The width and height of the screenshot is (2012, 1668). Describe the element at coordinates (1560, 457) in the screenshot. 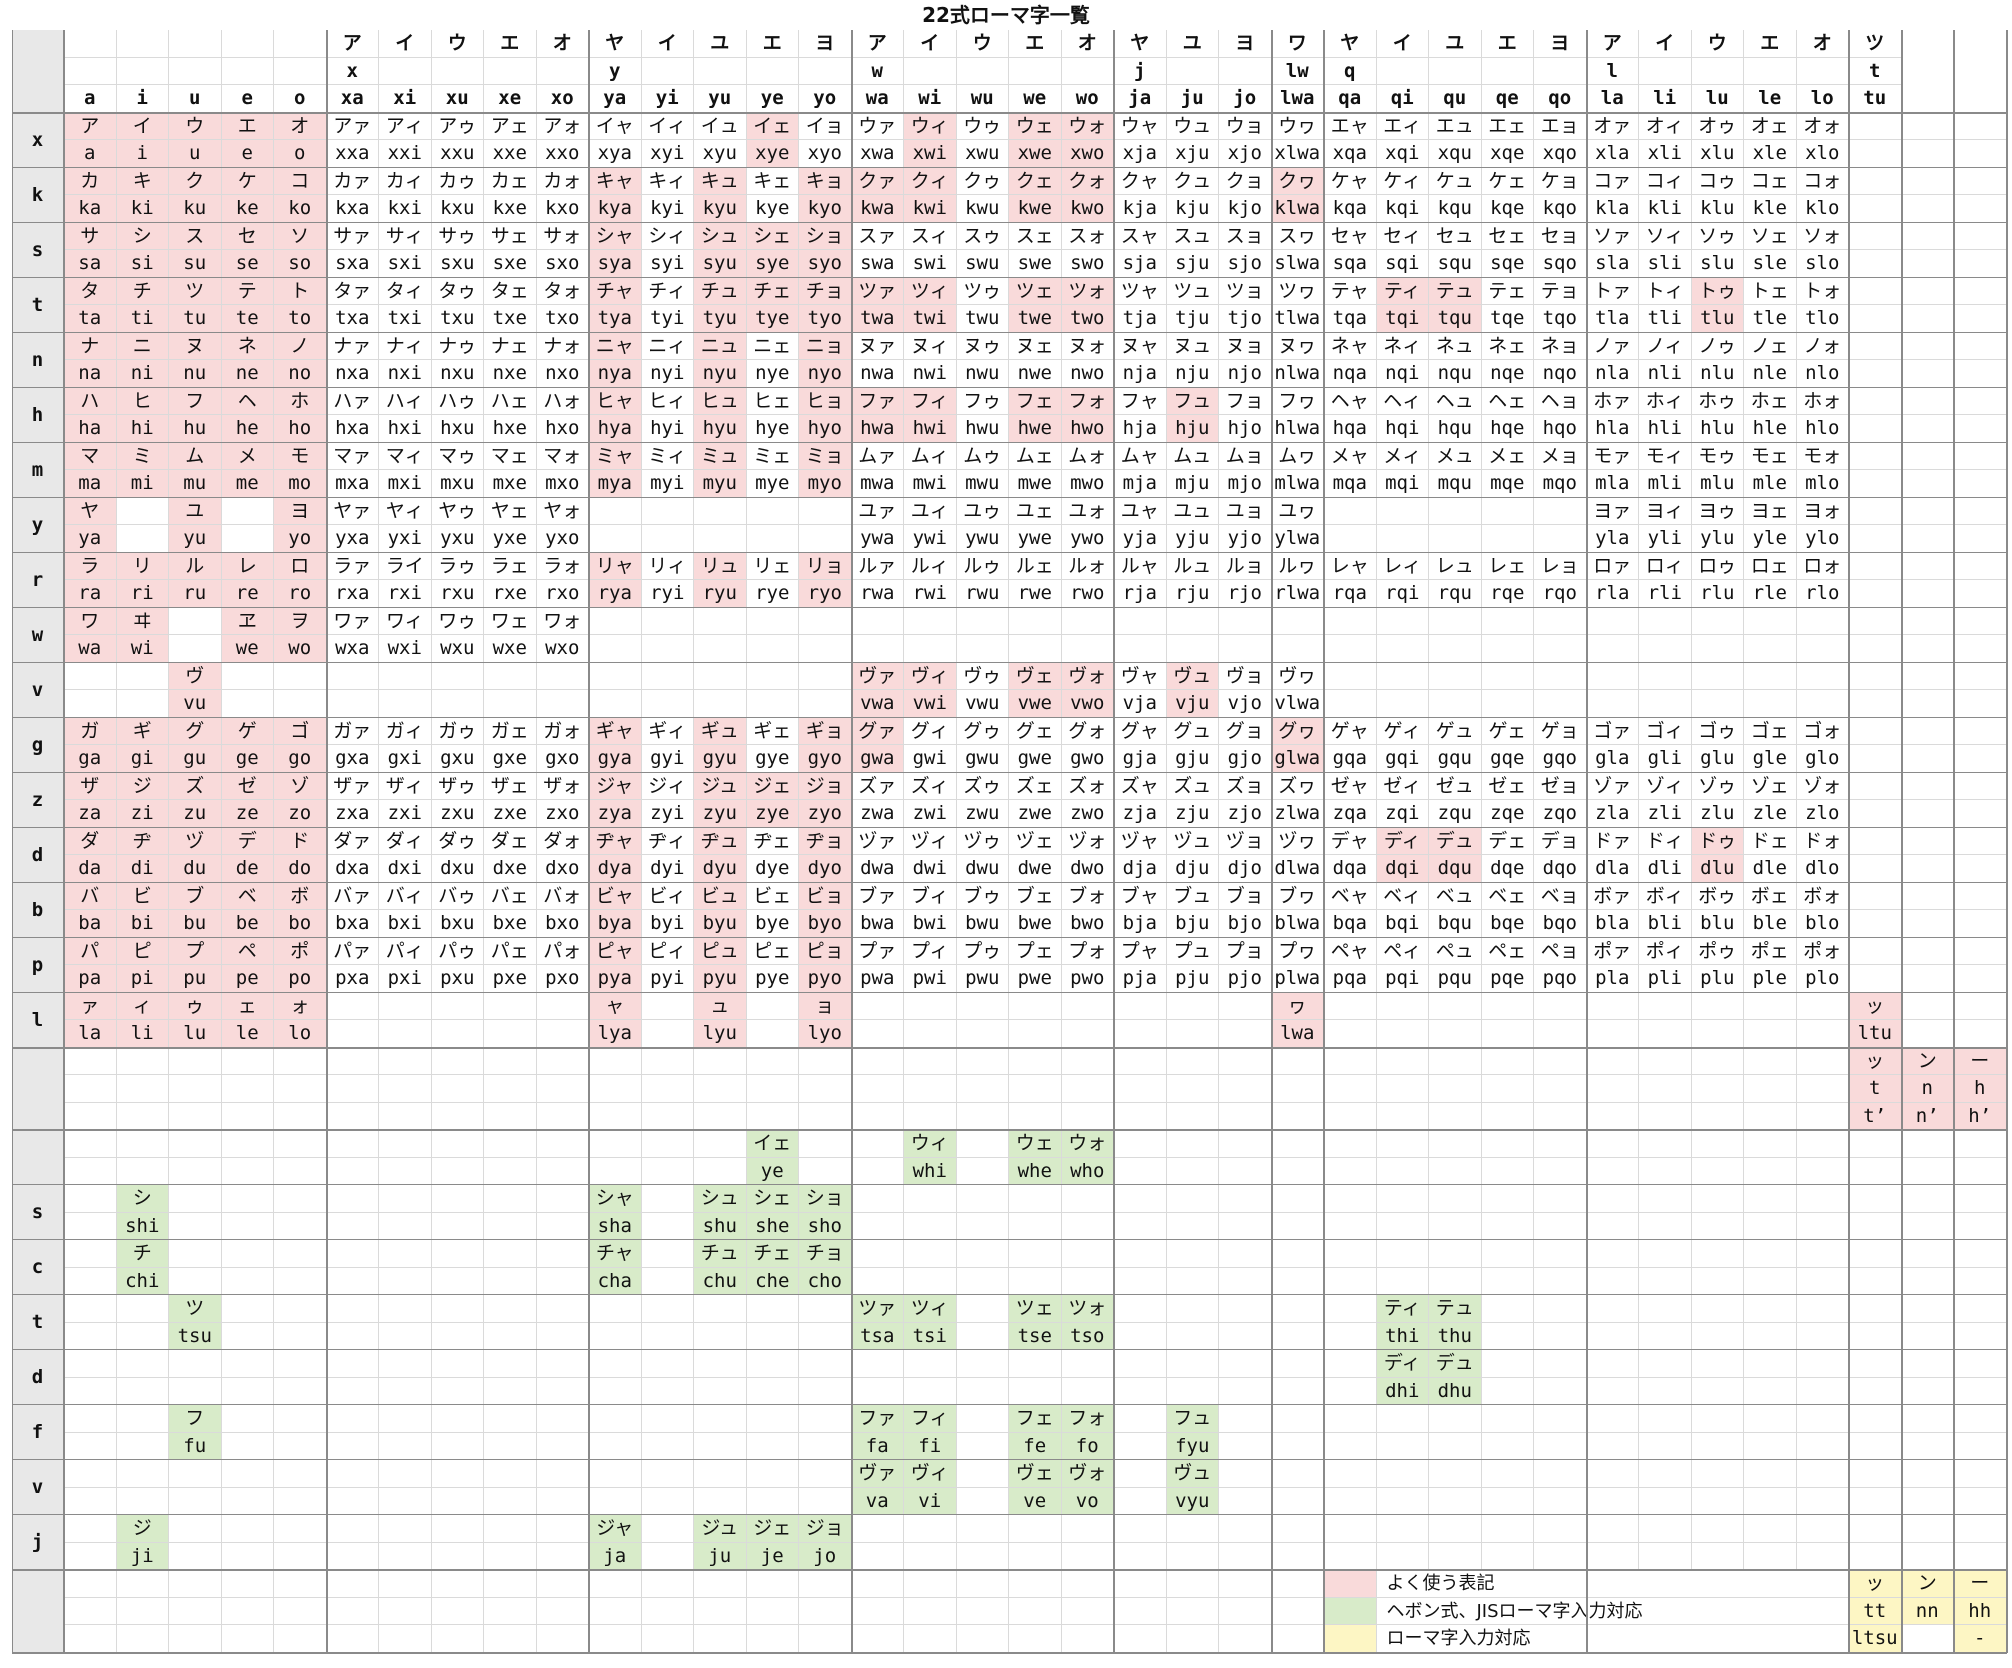

I see `kana-cell: メョ` at that location.